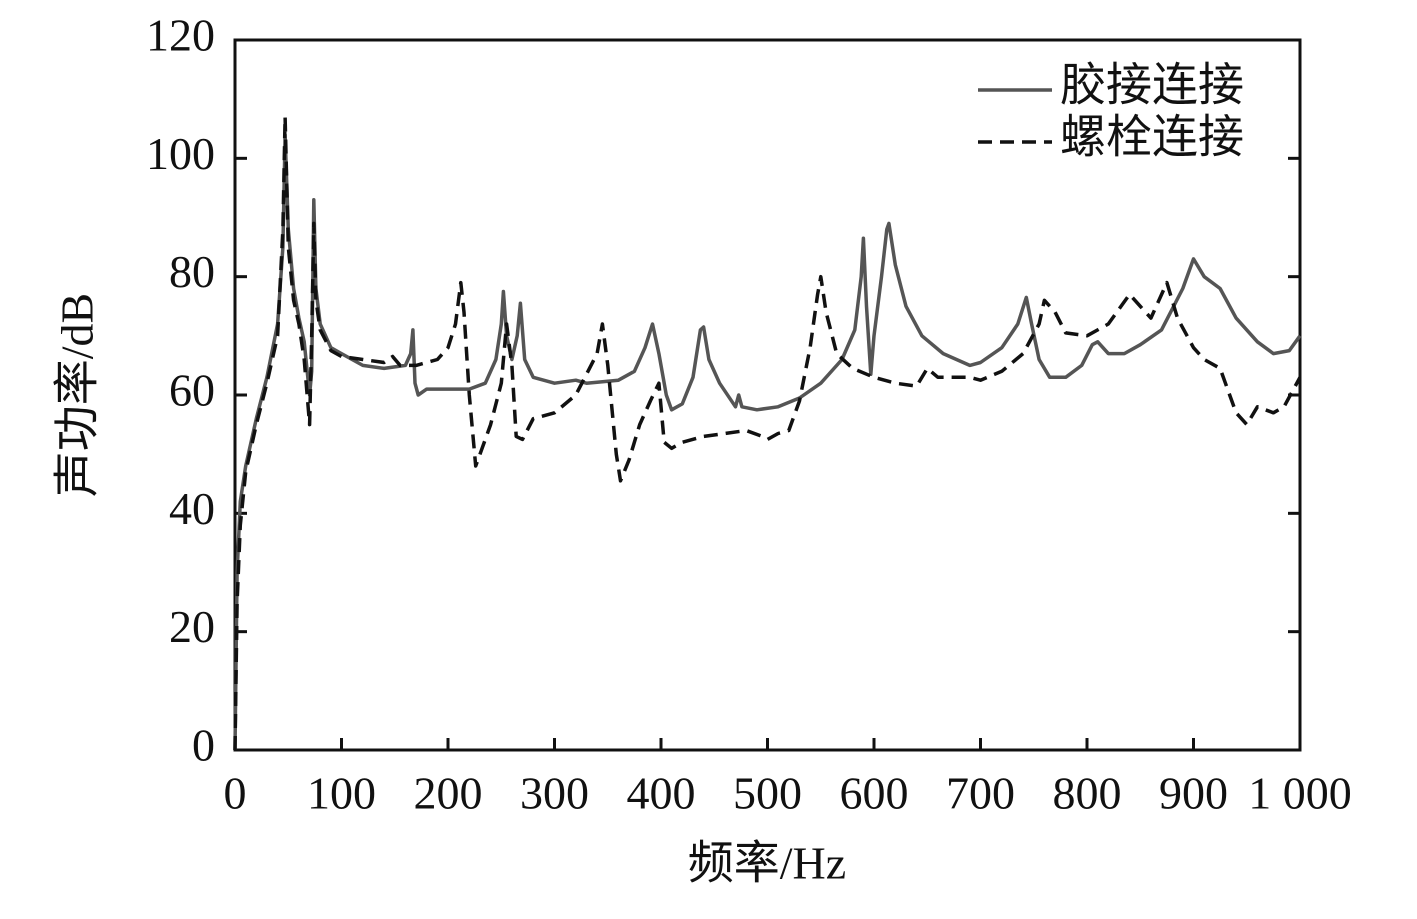  Describe the element at coordinates (192, 626) in the screenshot. I see `y-tick-label: 20` at that location.